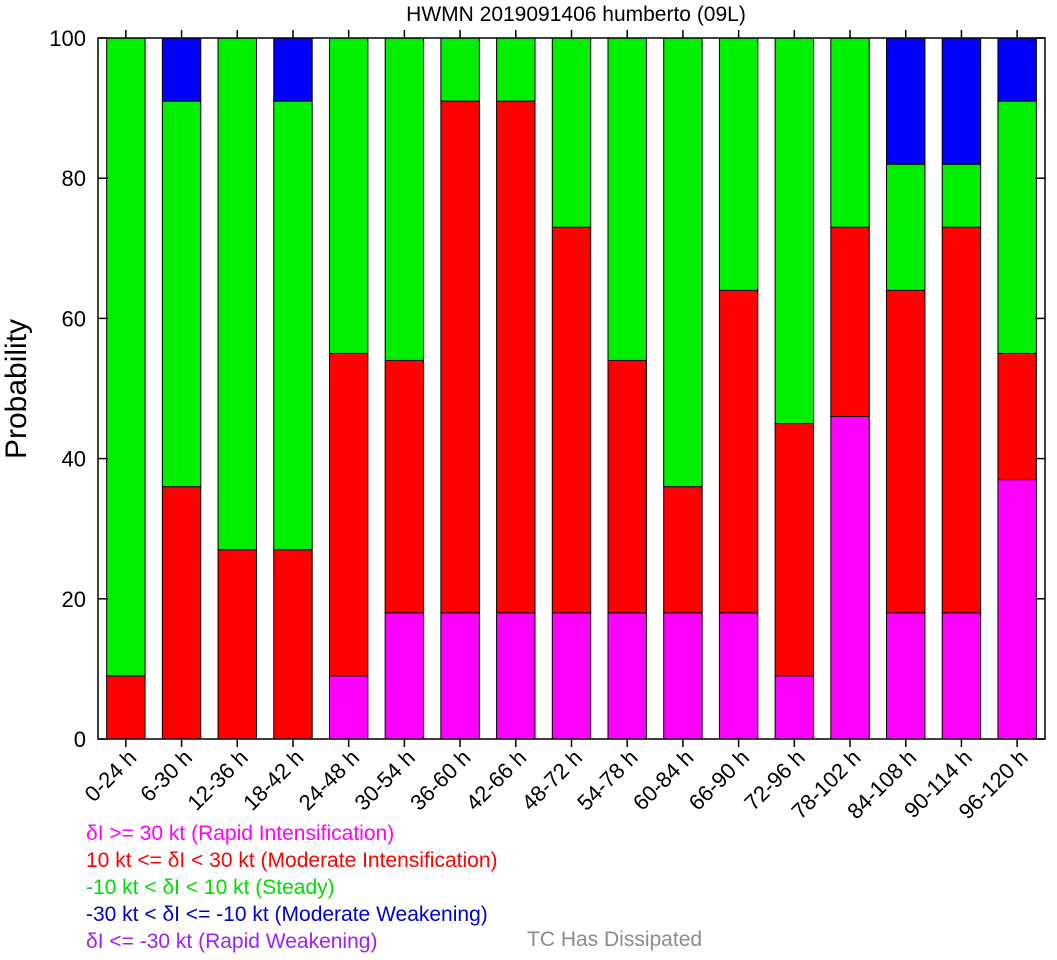  I want to click on y-tick-label-100: 100, so click(67, 38).